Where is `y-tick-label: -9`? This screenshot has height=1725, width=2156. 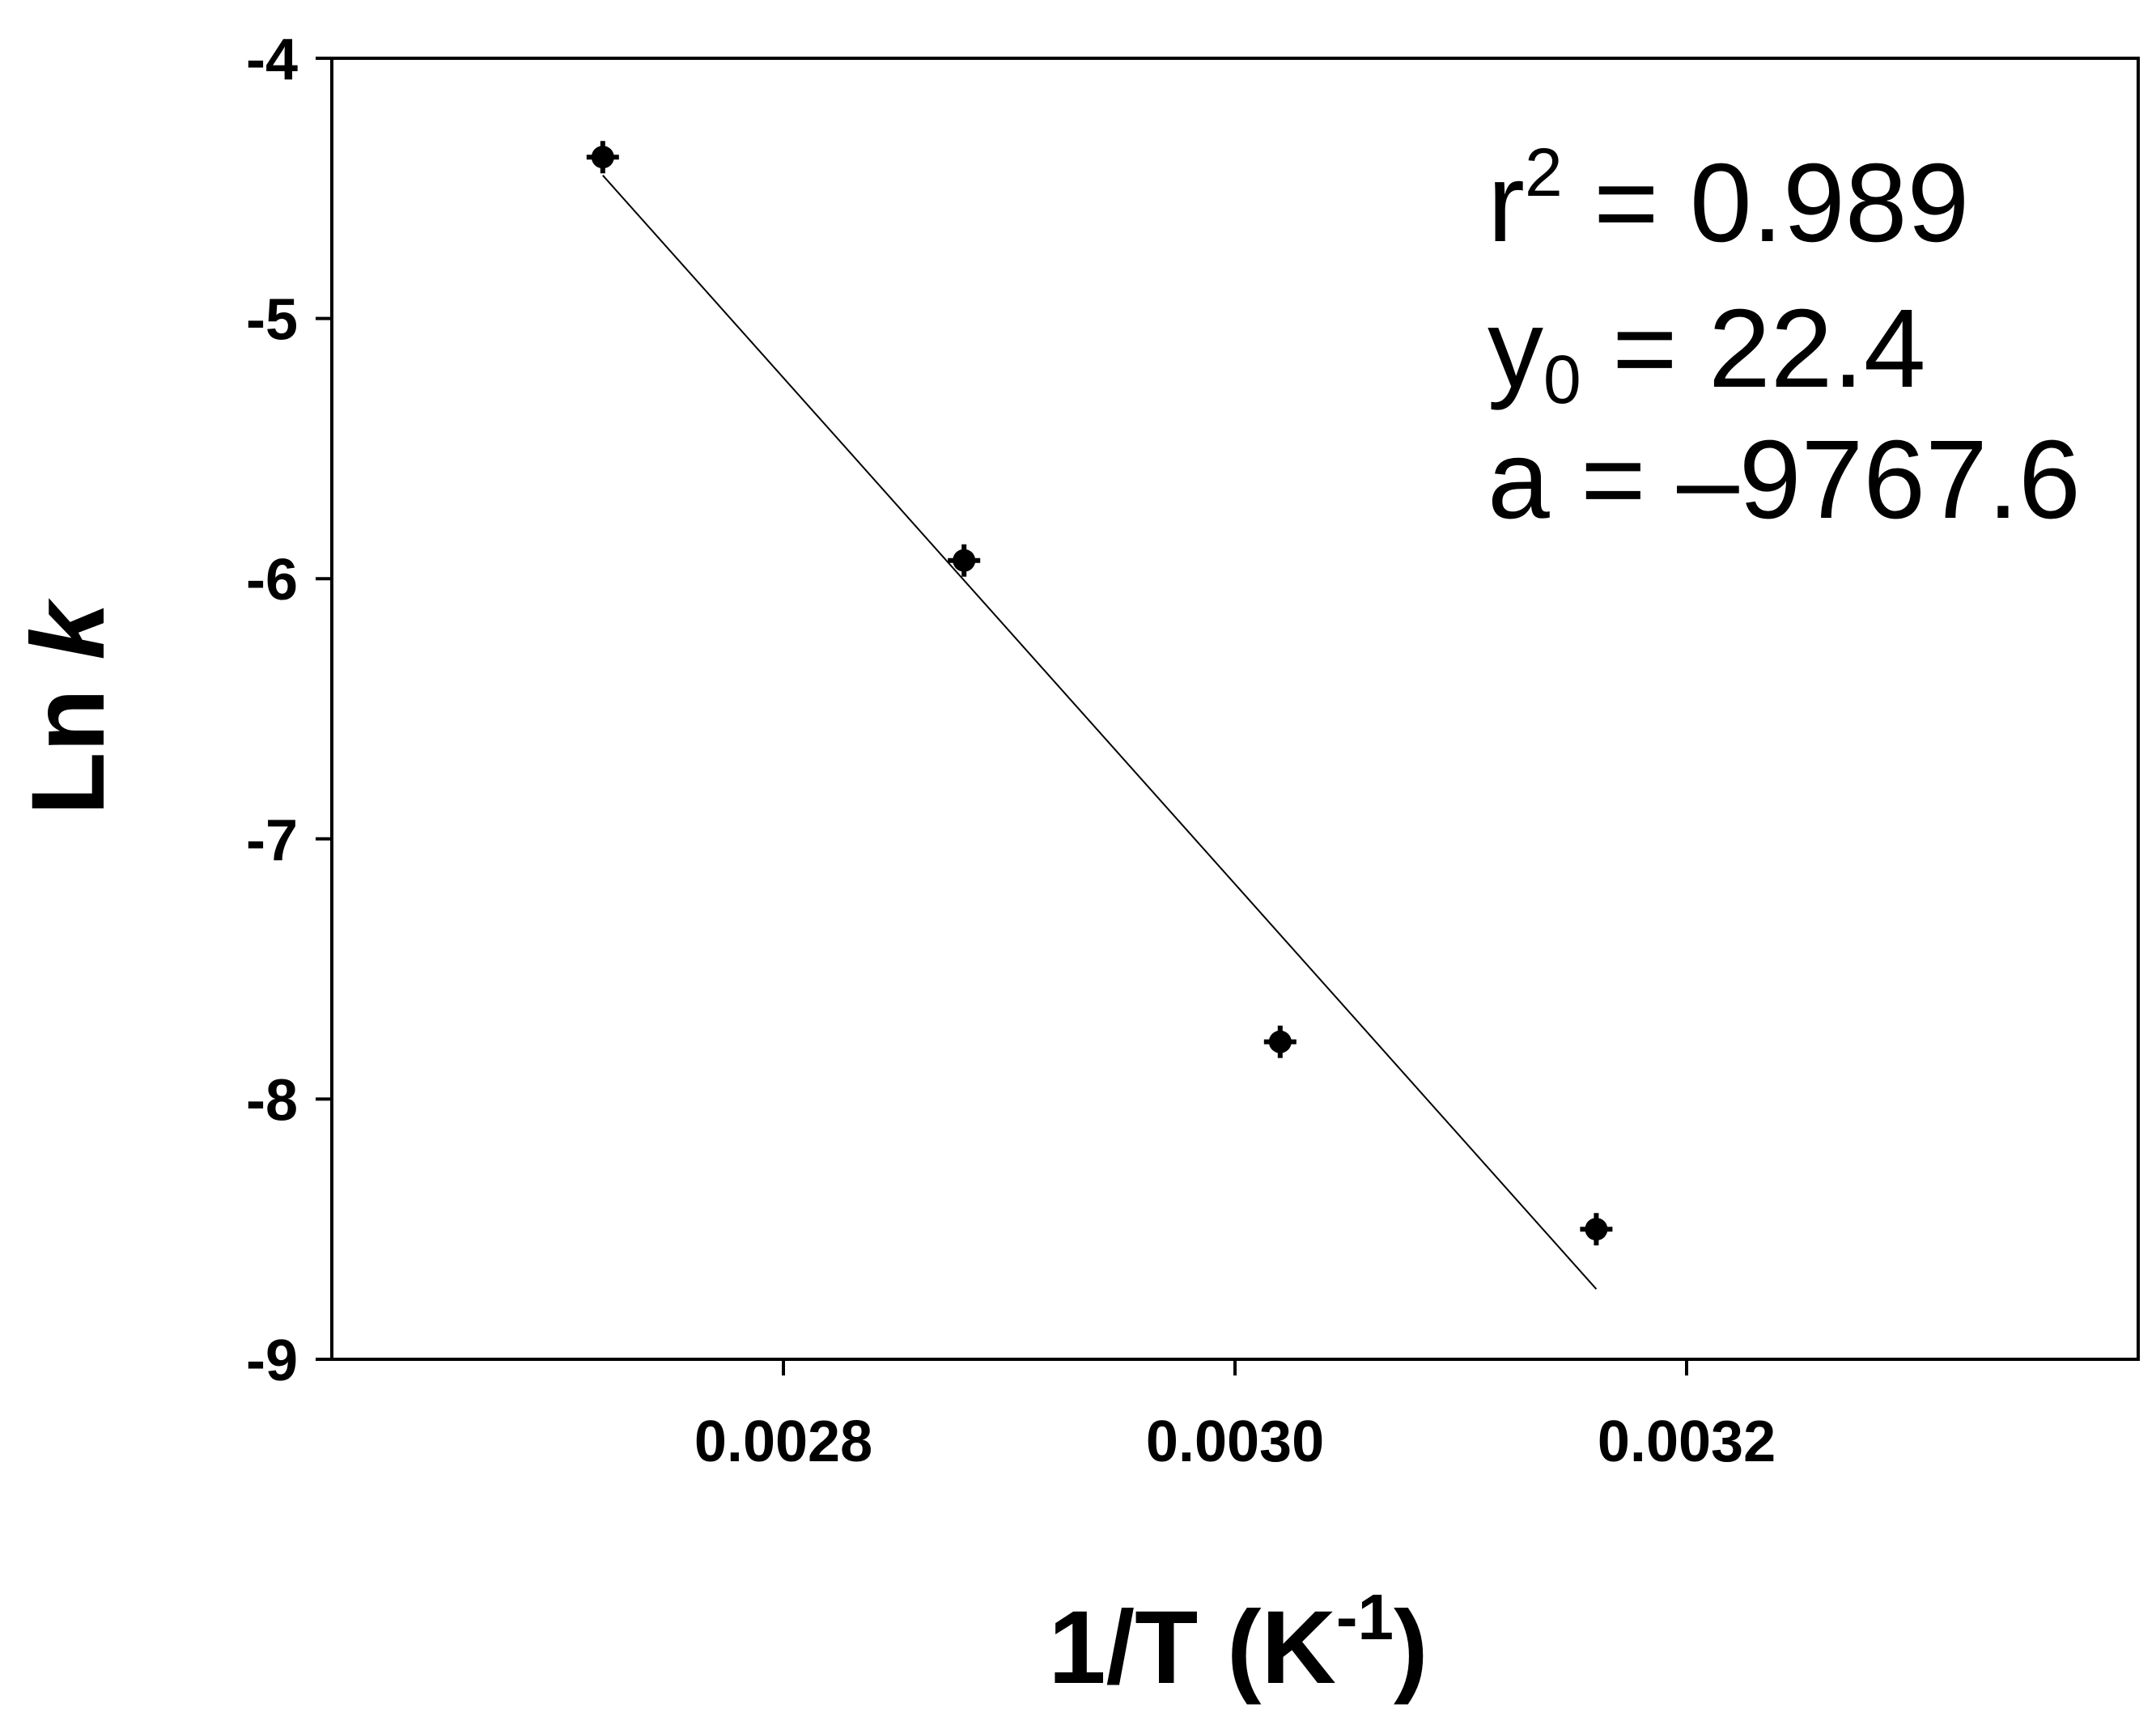 y-tick-label: -9 is located at coordinates (272, 1361).